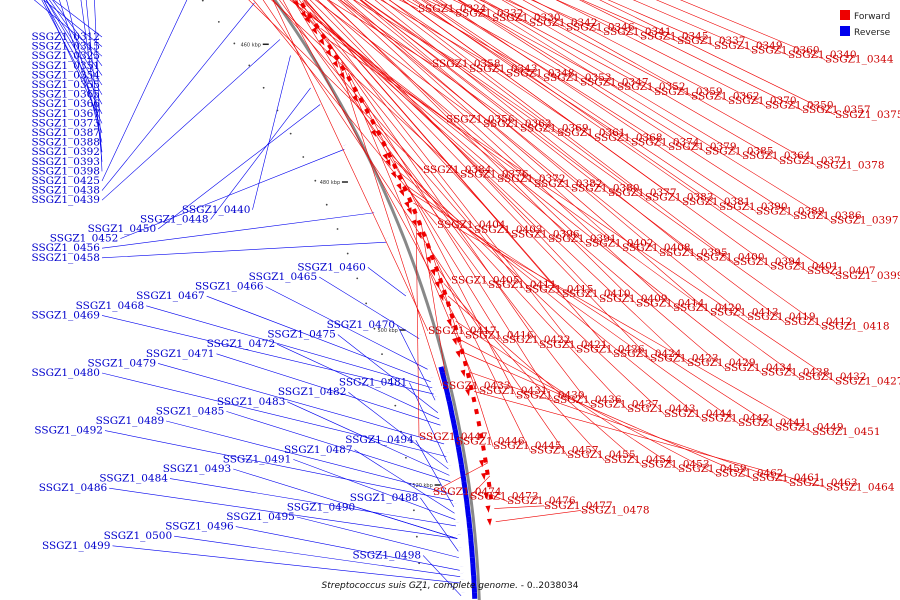 This screenshot has height=600, width=900. Describe the element at coordinates (513, 391) in the screenshot. I see `forward-gene-label: SSGZ1_0431` at that location.